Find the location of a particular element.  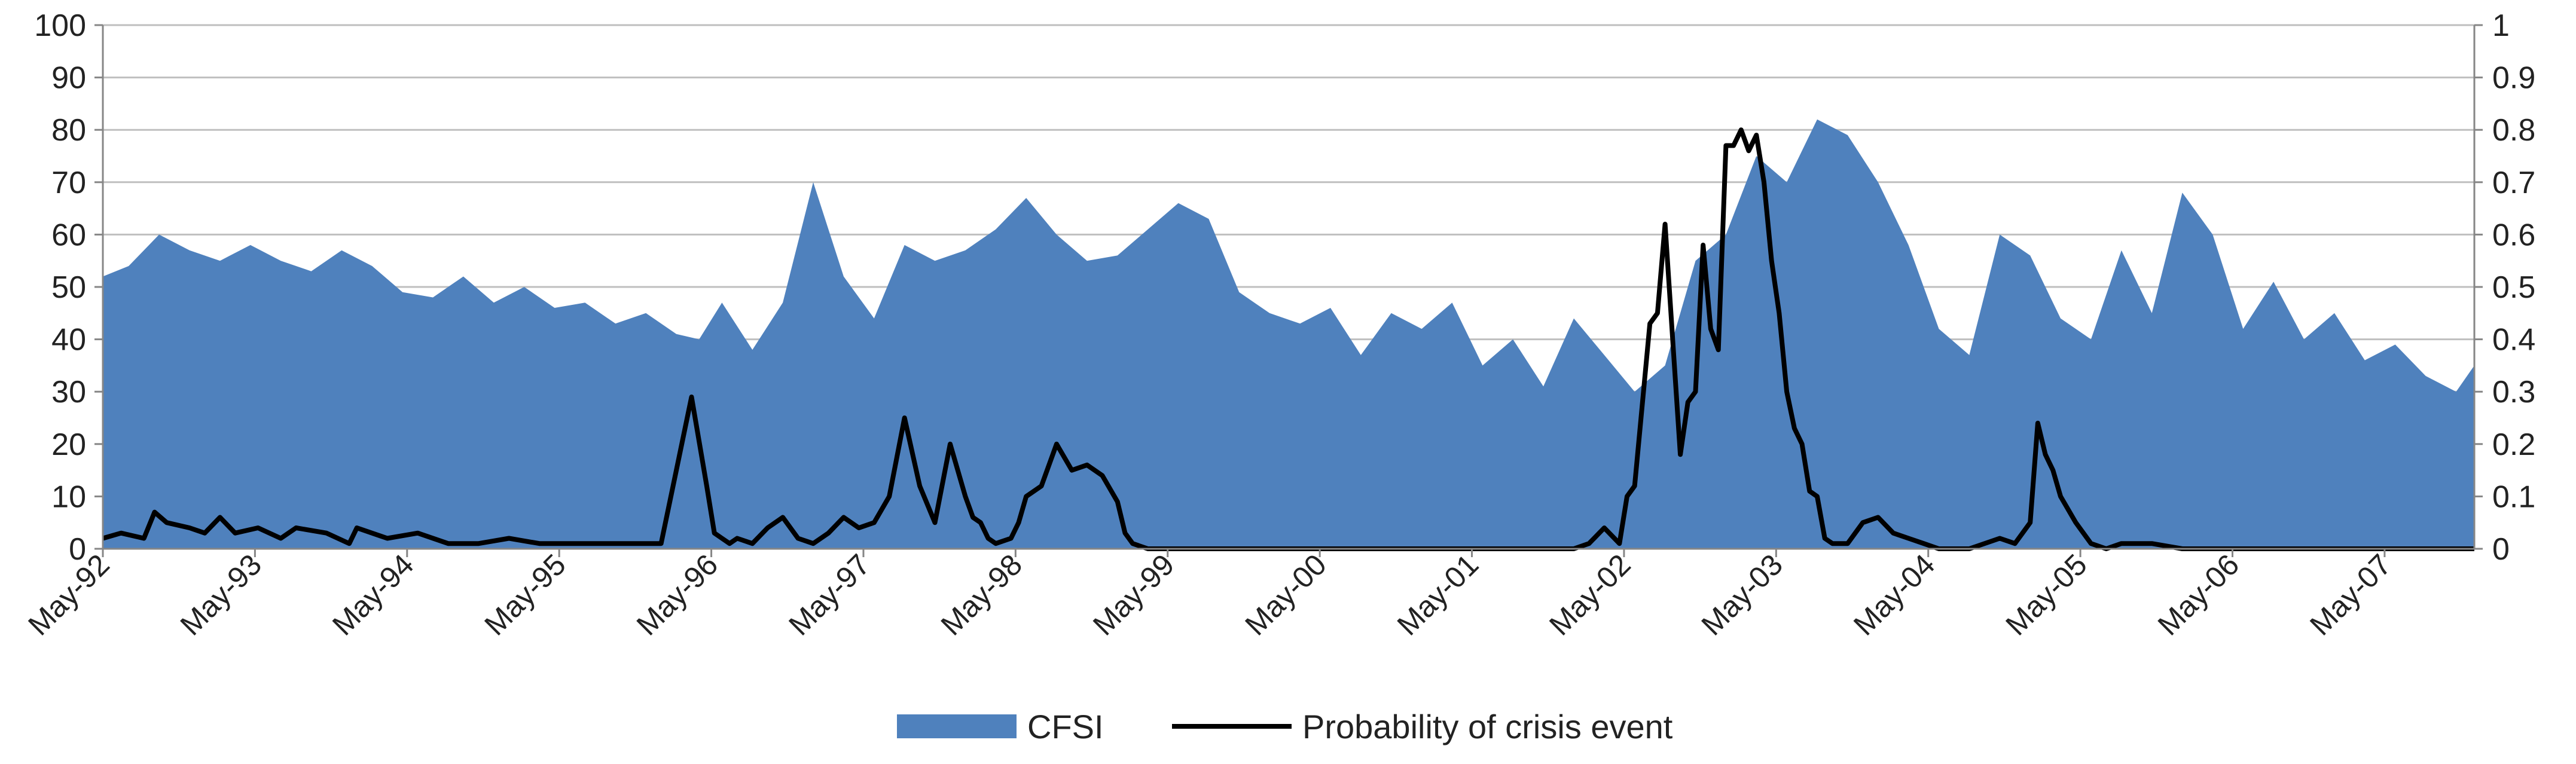

legend: CFSI Probability of crisis event is located at coordinates (1285, 726).